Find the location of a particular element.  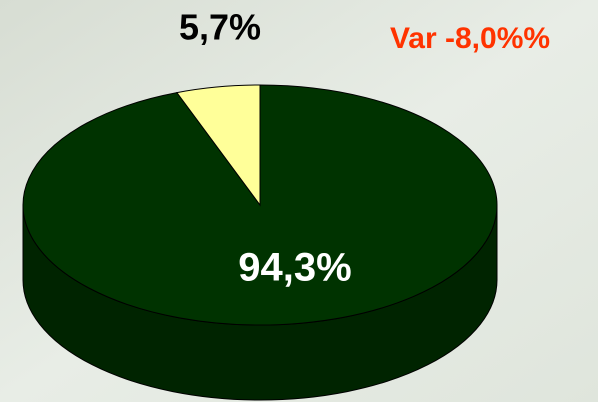

pie-slice is located at coordinates (218, 145).